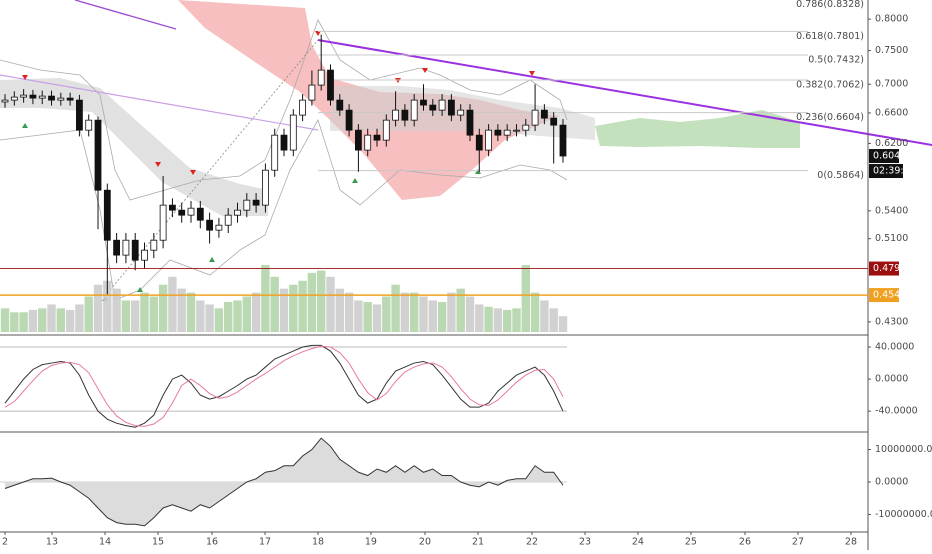 This screenshot has height=554, width=932. I want to click on x-tick-label: 18, so click(318, 542).